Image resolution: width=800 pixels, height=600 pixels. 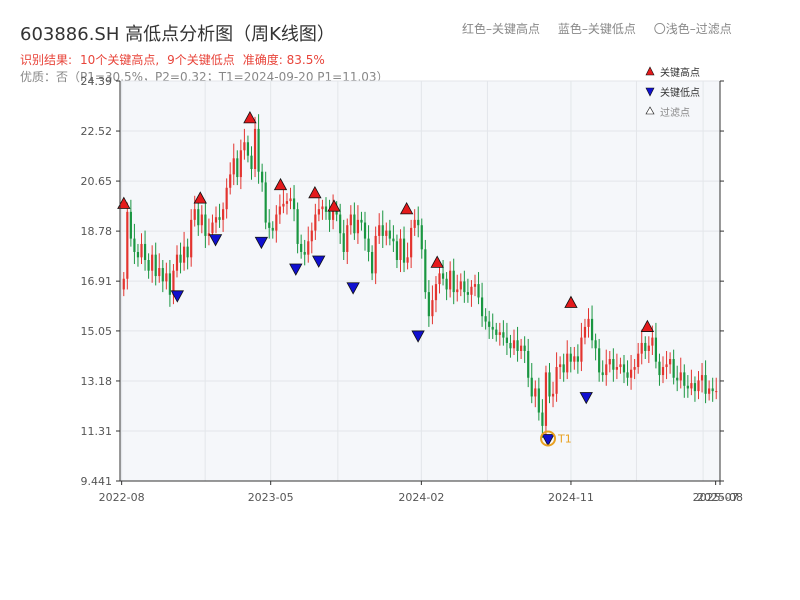 I want to click on result-lows: 9个关键低点, so click(x=201, y=60).